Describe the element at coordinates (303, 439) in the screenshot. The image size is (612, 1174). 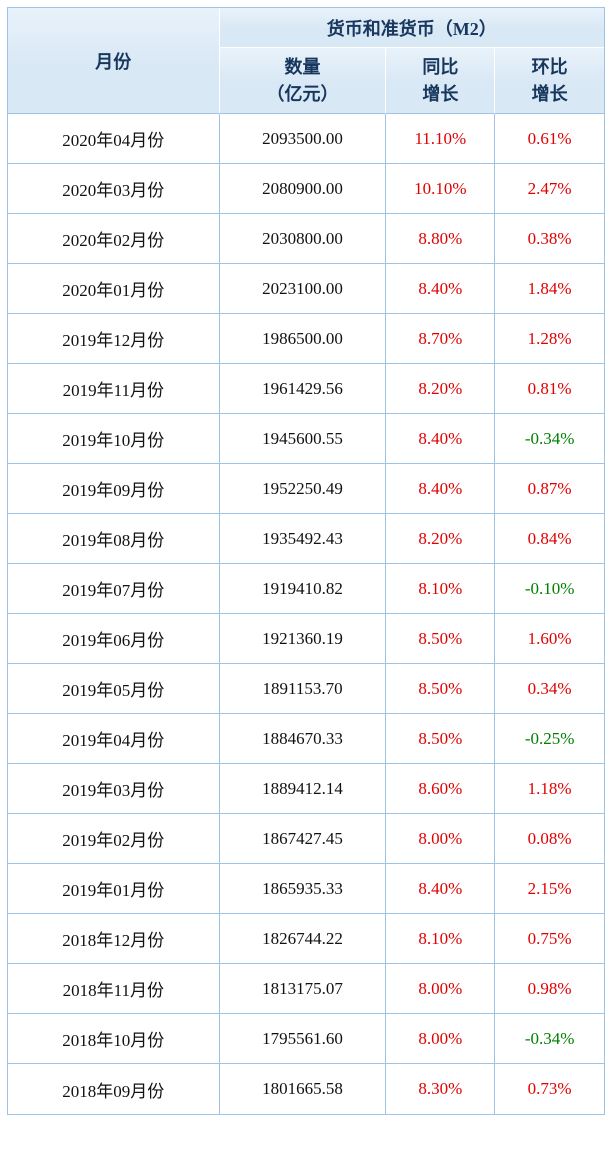
I see `amount-cell: 1945600.55` at that location.